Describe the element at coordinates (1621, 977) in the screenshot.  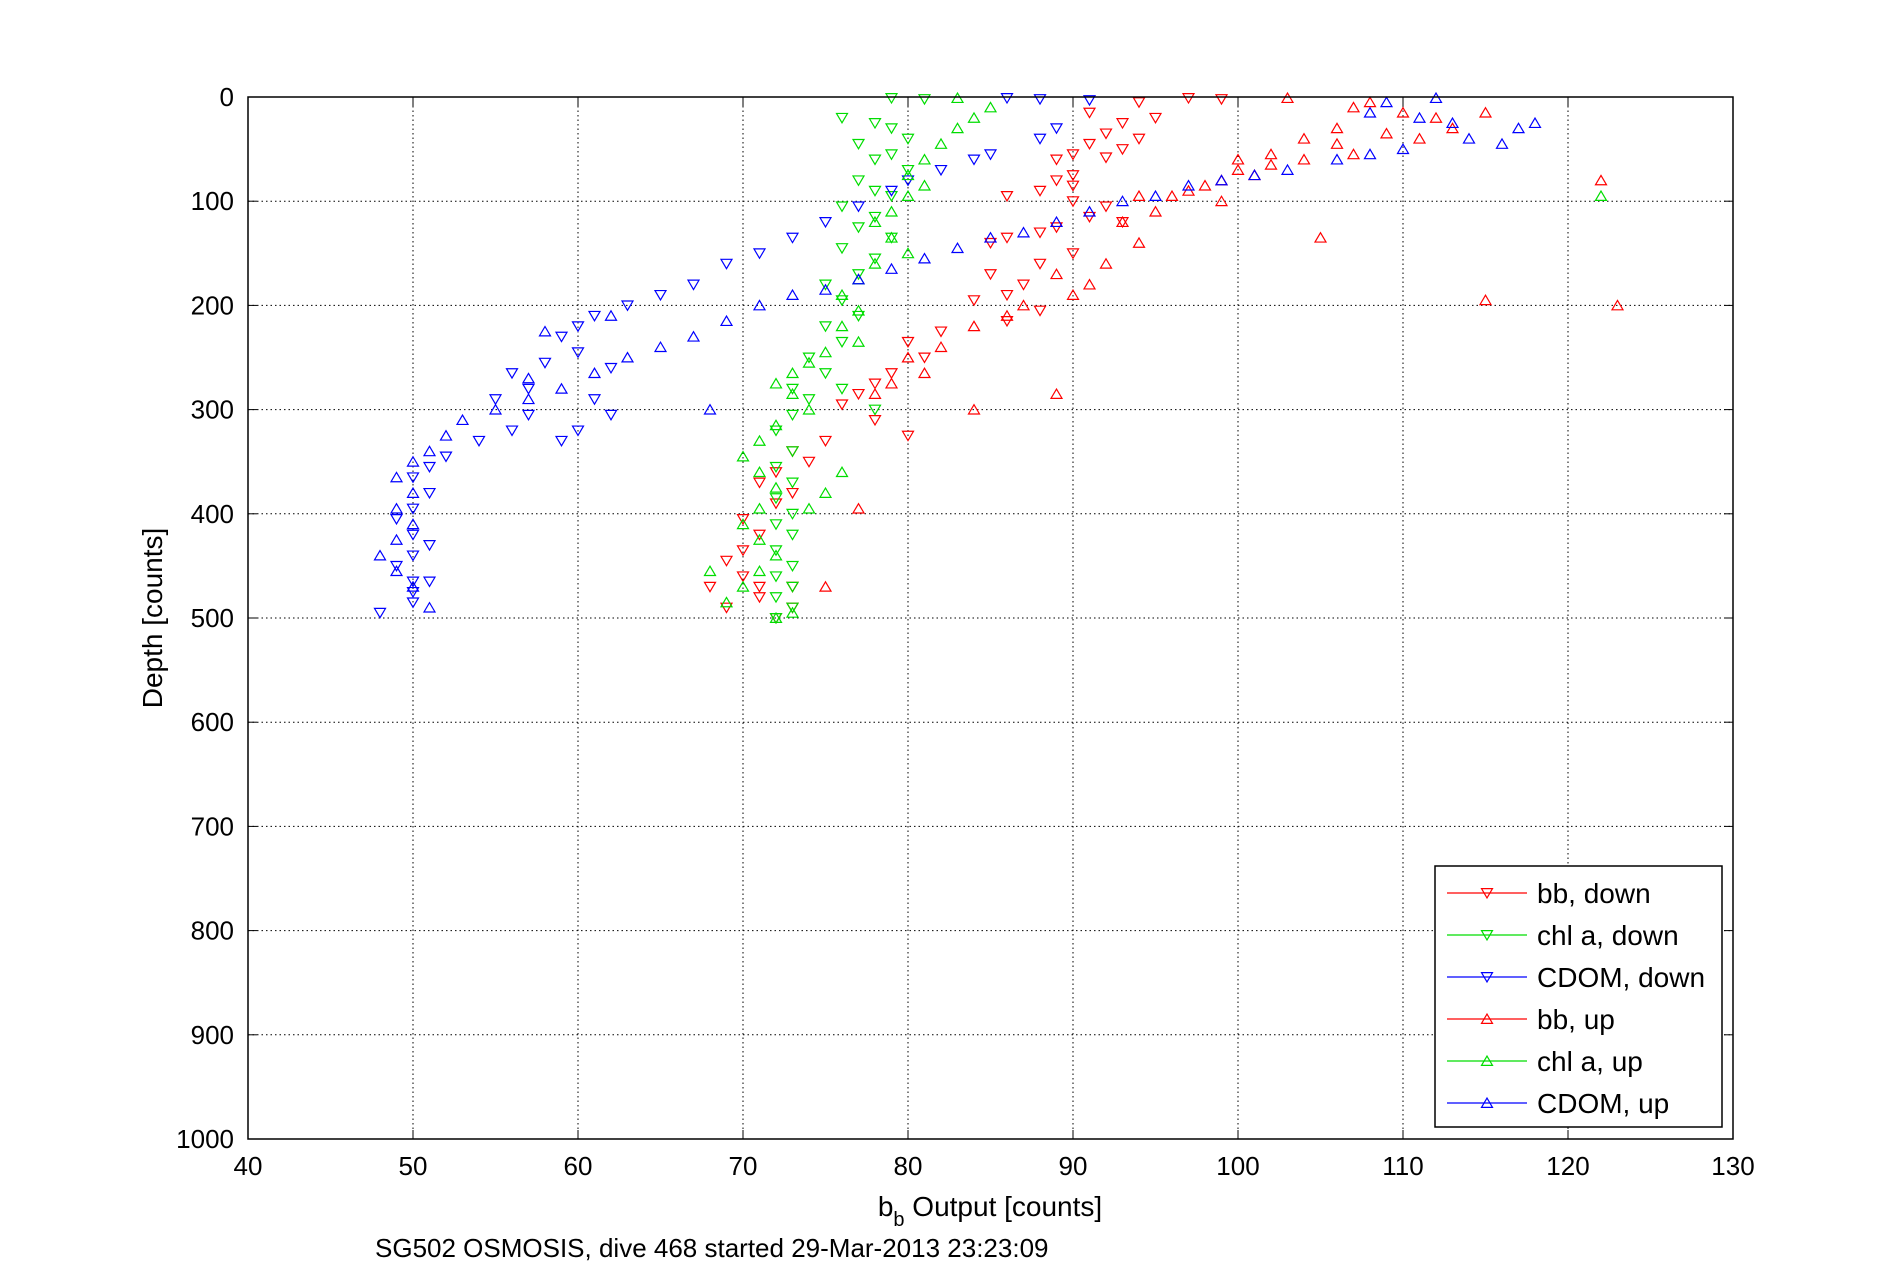
I see `legend-label: CDOM, down` at that location.